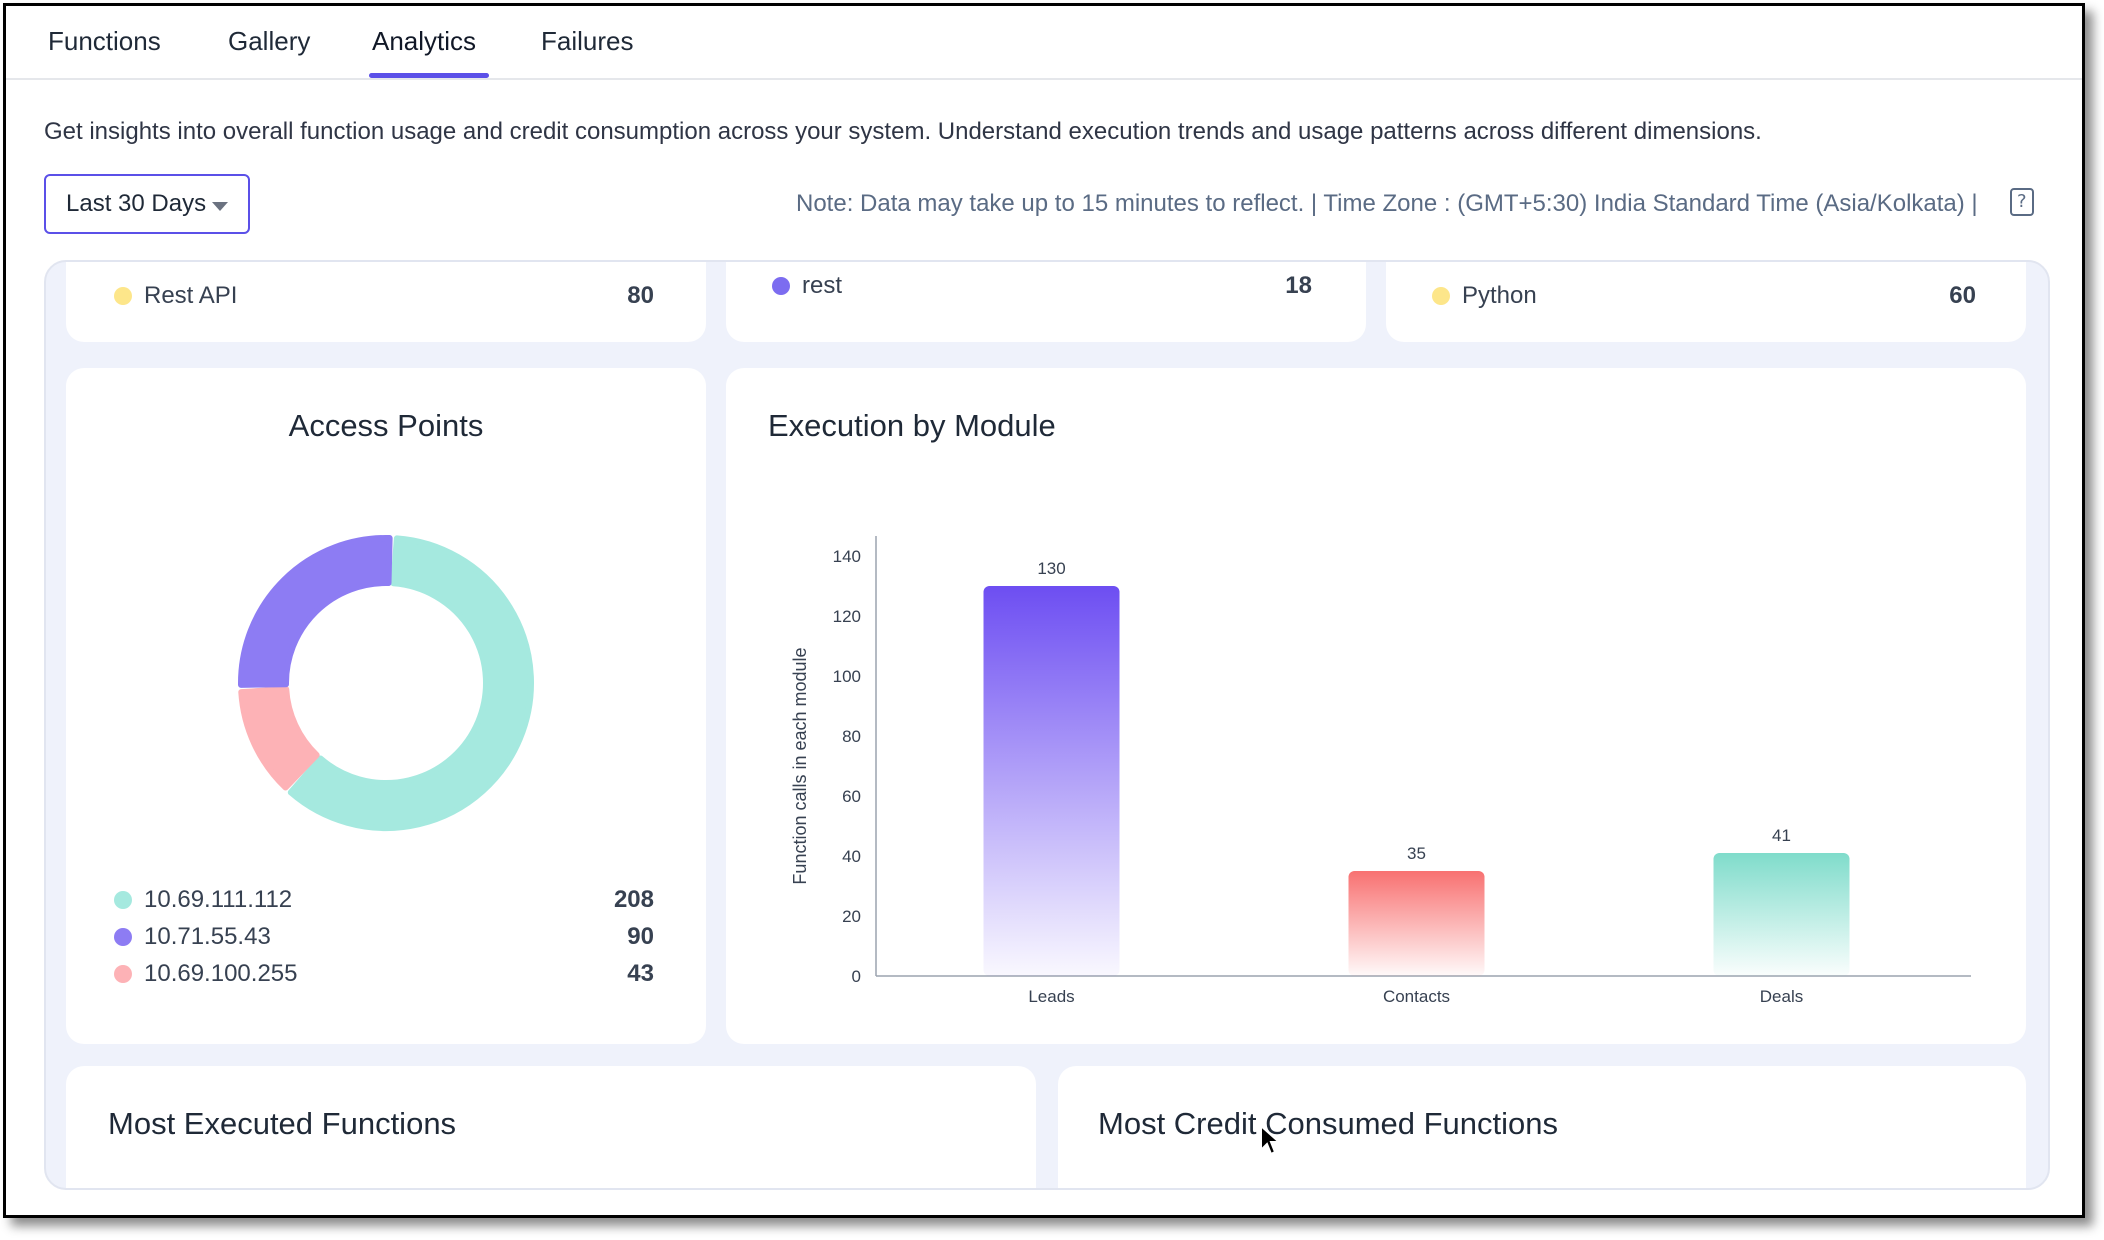  Describe the element at coordinates (424, 41) in the screenshot. I see `tab-analytics: Analytics` at that location.